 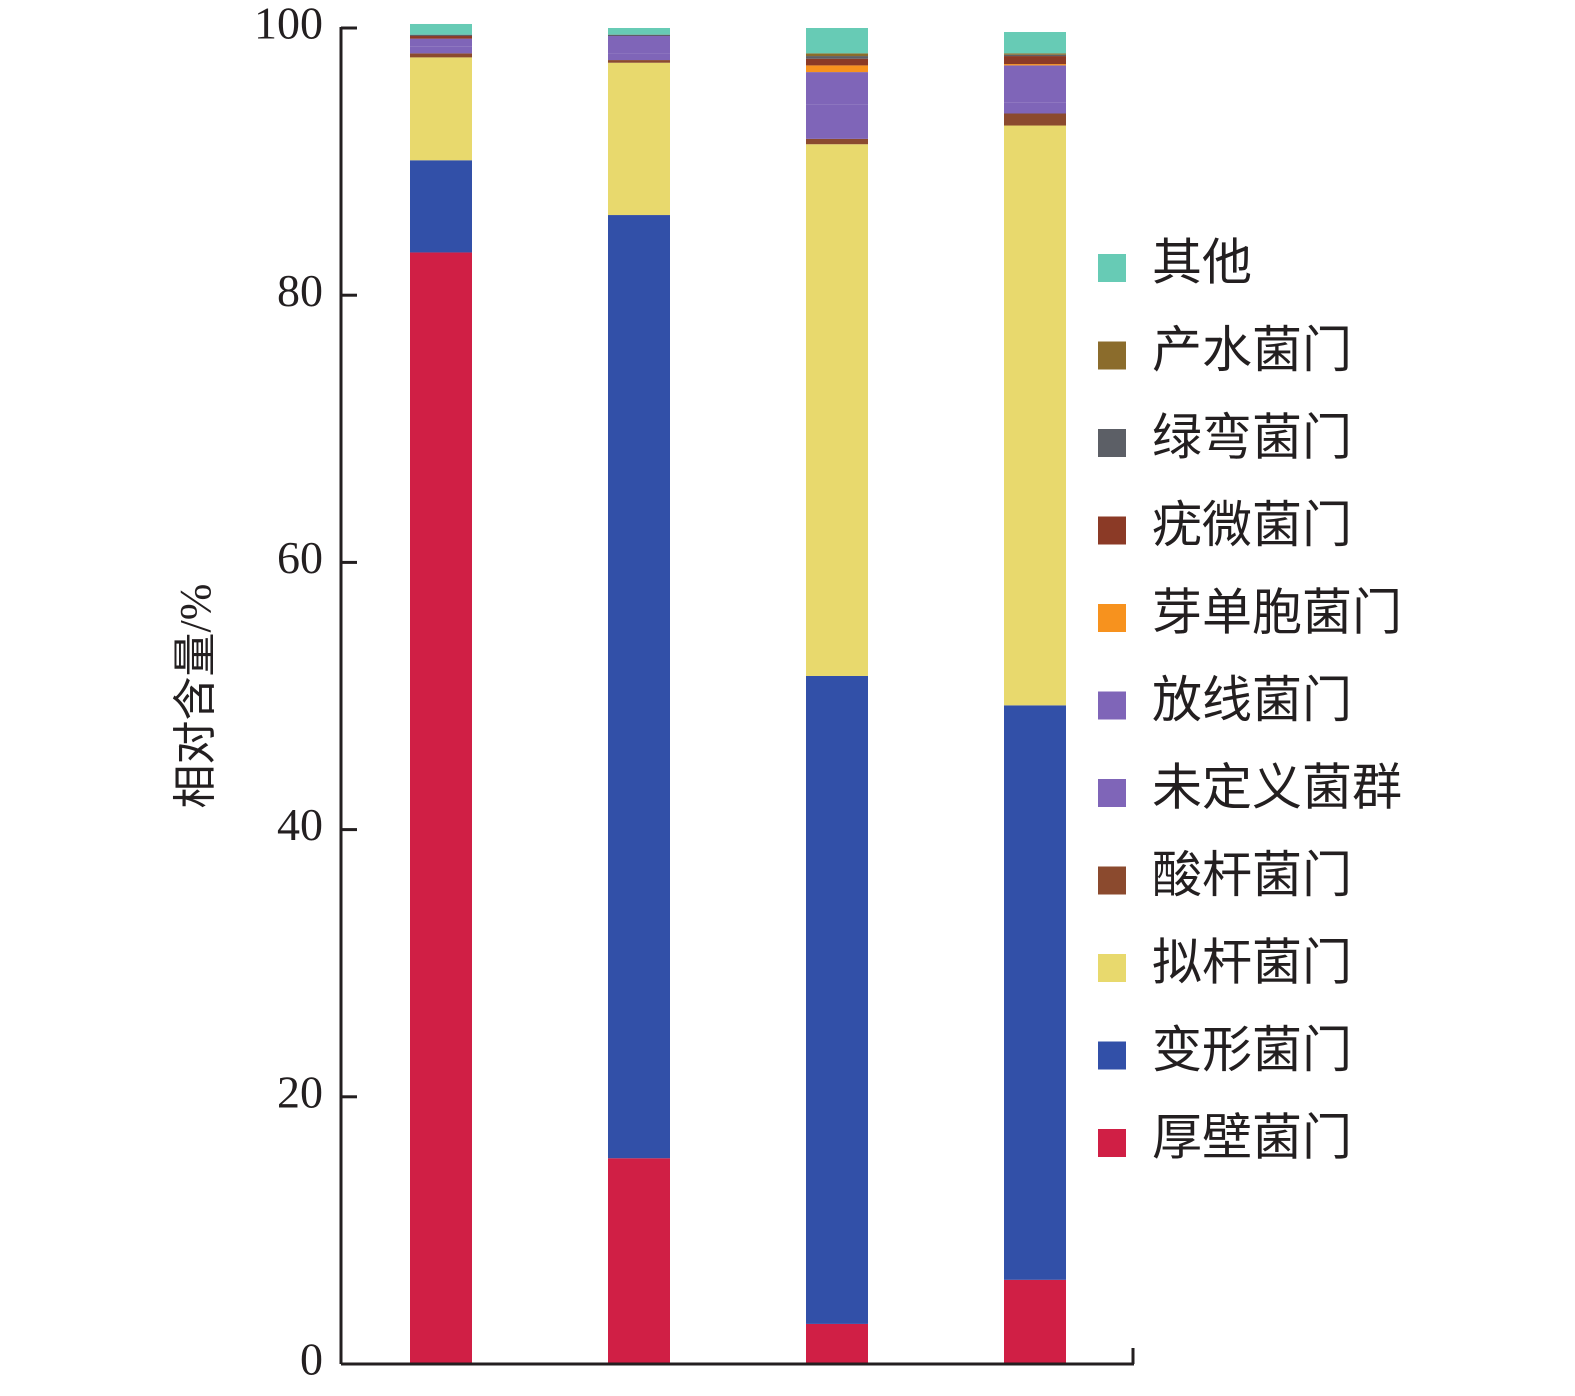 I want to click on legend-label: 产水菌门, so click(x=1252, y=350).